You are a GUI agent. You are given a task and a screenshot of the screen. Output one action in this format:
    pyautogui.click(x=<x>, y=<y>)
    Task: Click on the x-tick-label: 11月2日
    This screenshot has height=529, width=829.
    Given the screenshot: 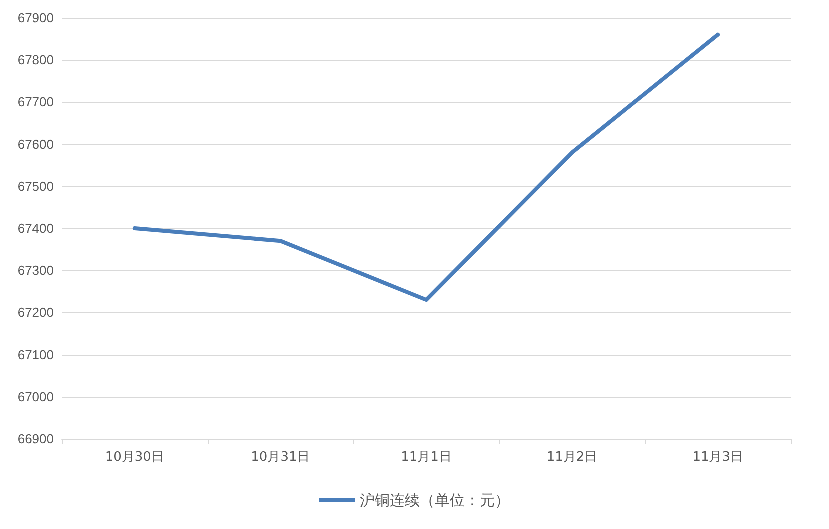 What is the action you would take?
    pyautogui.click(x=572, y=457)
    